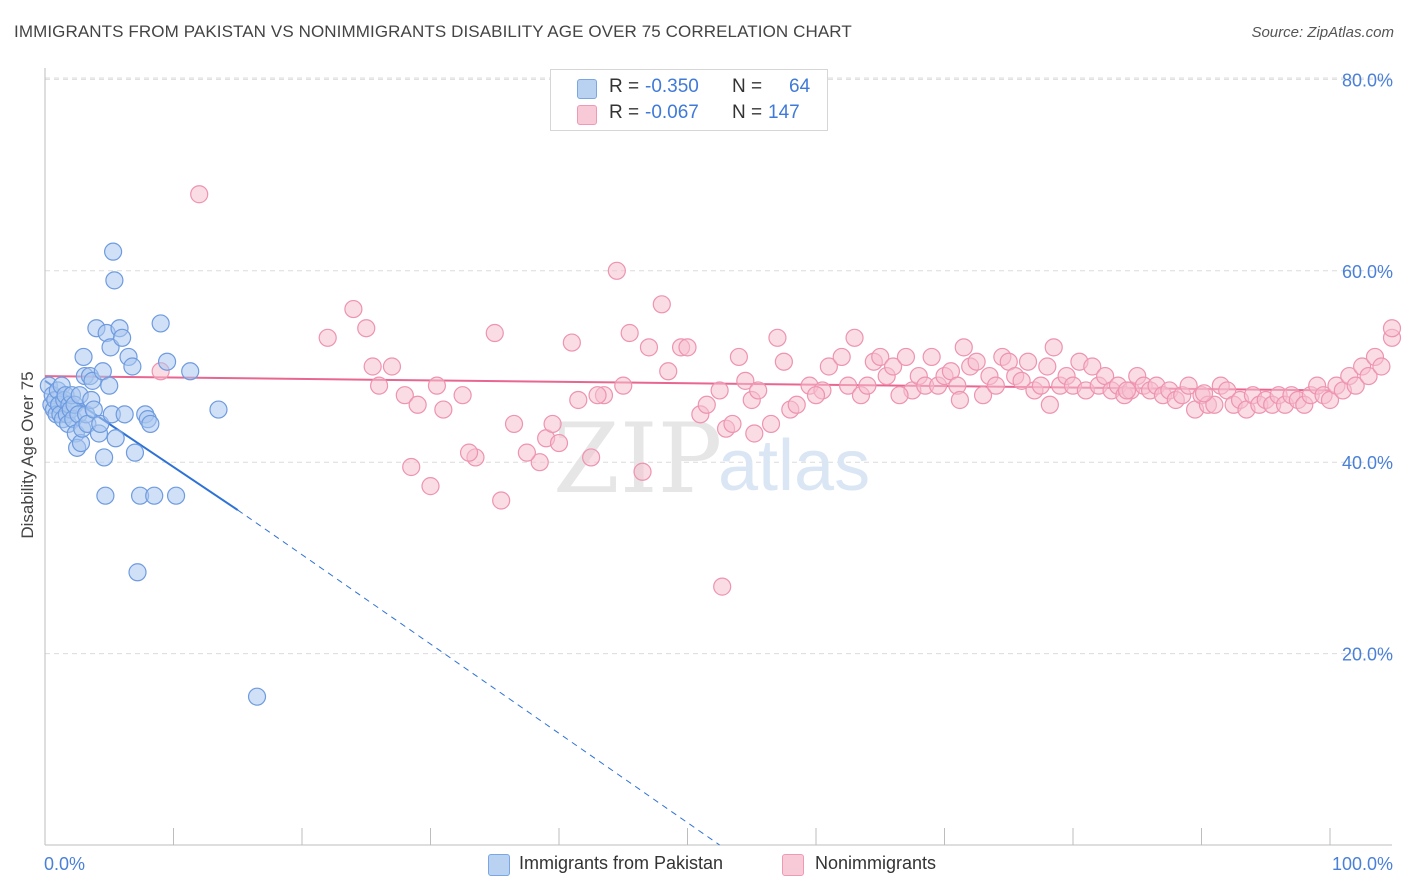 This screenshot has height=892, width=1406. What do you see at coordinates (621, 863) in the screenshot?
I see `legend-label-pakistan: Immigrants from Pakistan` at bounding box center [621, 863].